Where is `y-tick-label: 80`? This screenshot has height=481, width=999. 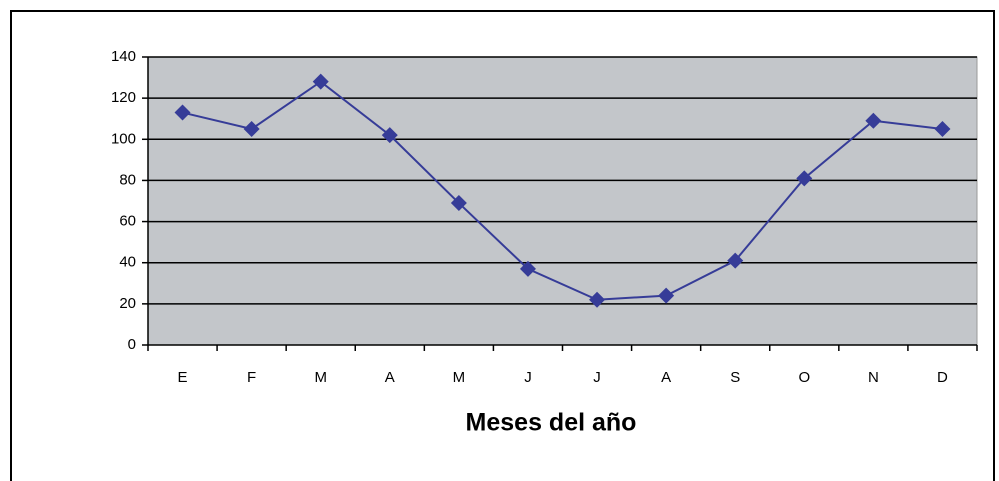 y-tick-label: 80 is located at coordinates (127, 179).